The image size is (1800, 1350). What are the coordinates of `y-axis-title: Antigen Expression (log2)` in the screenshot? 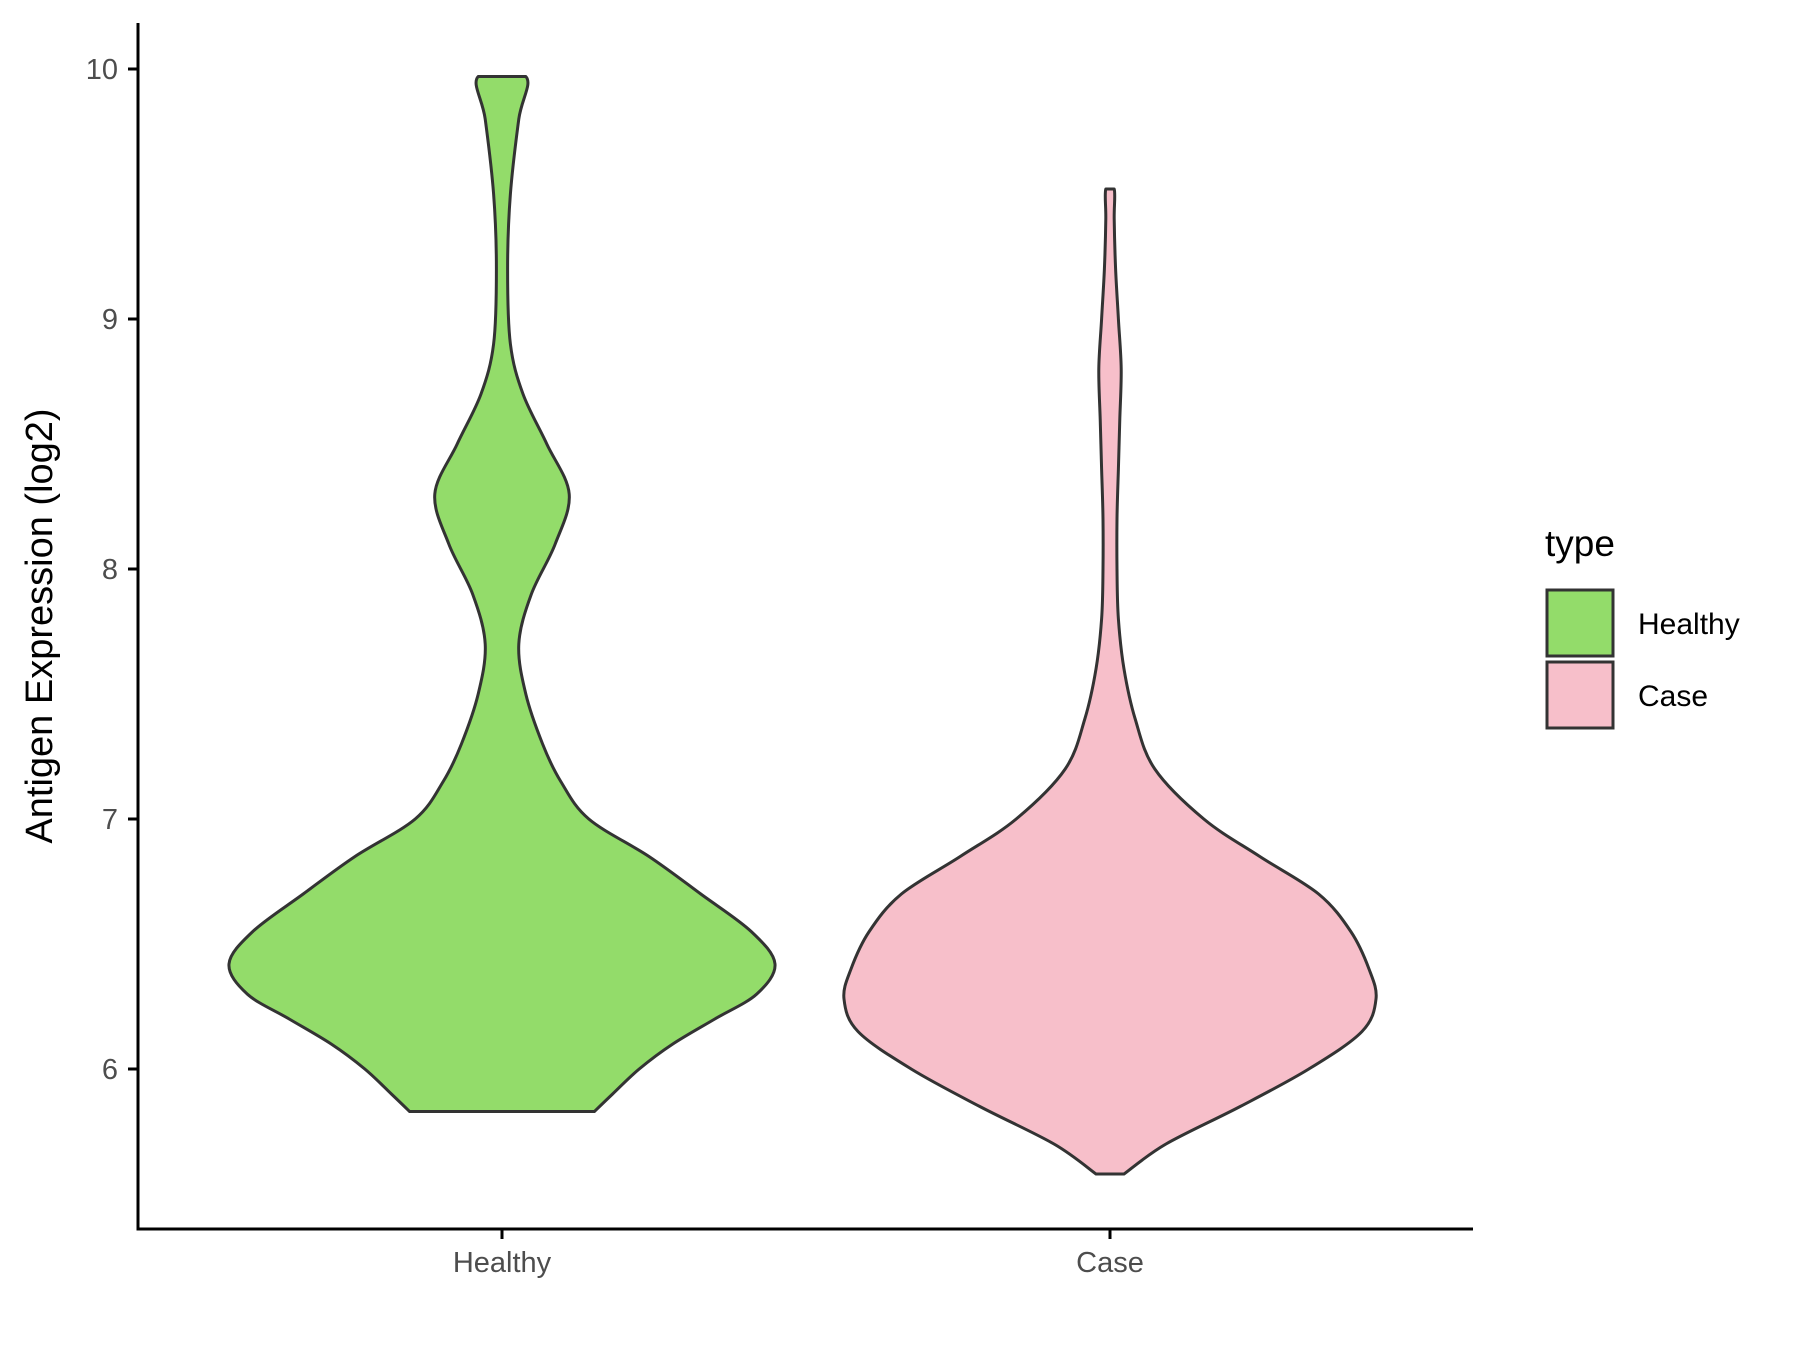 It's located at (40, 625).